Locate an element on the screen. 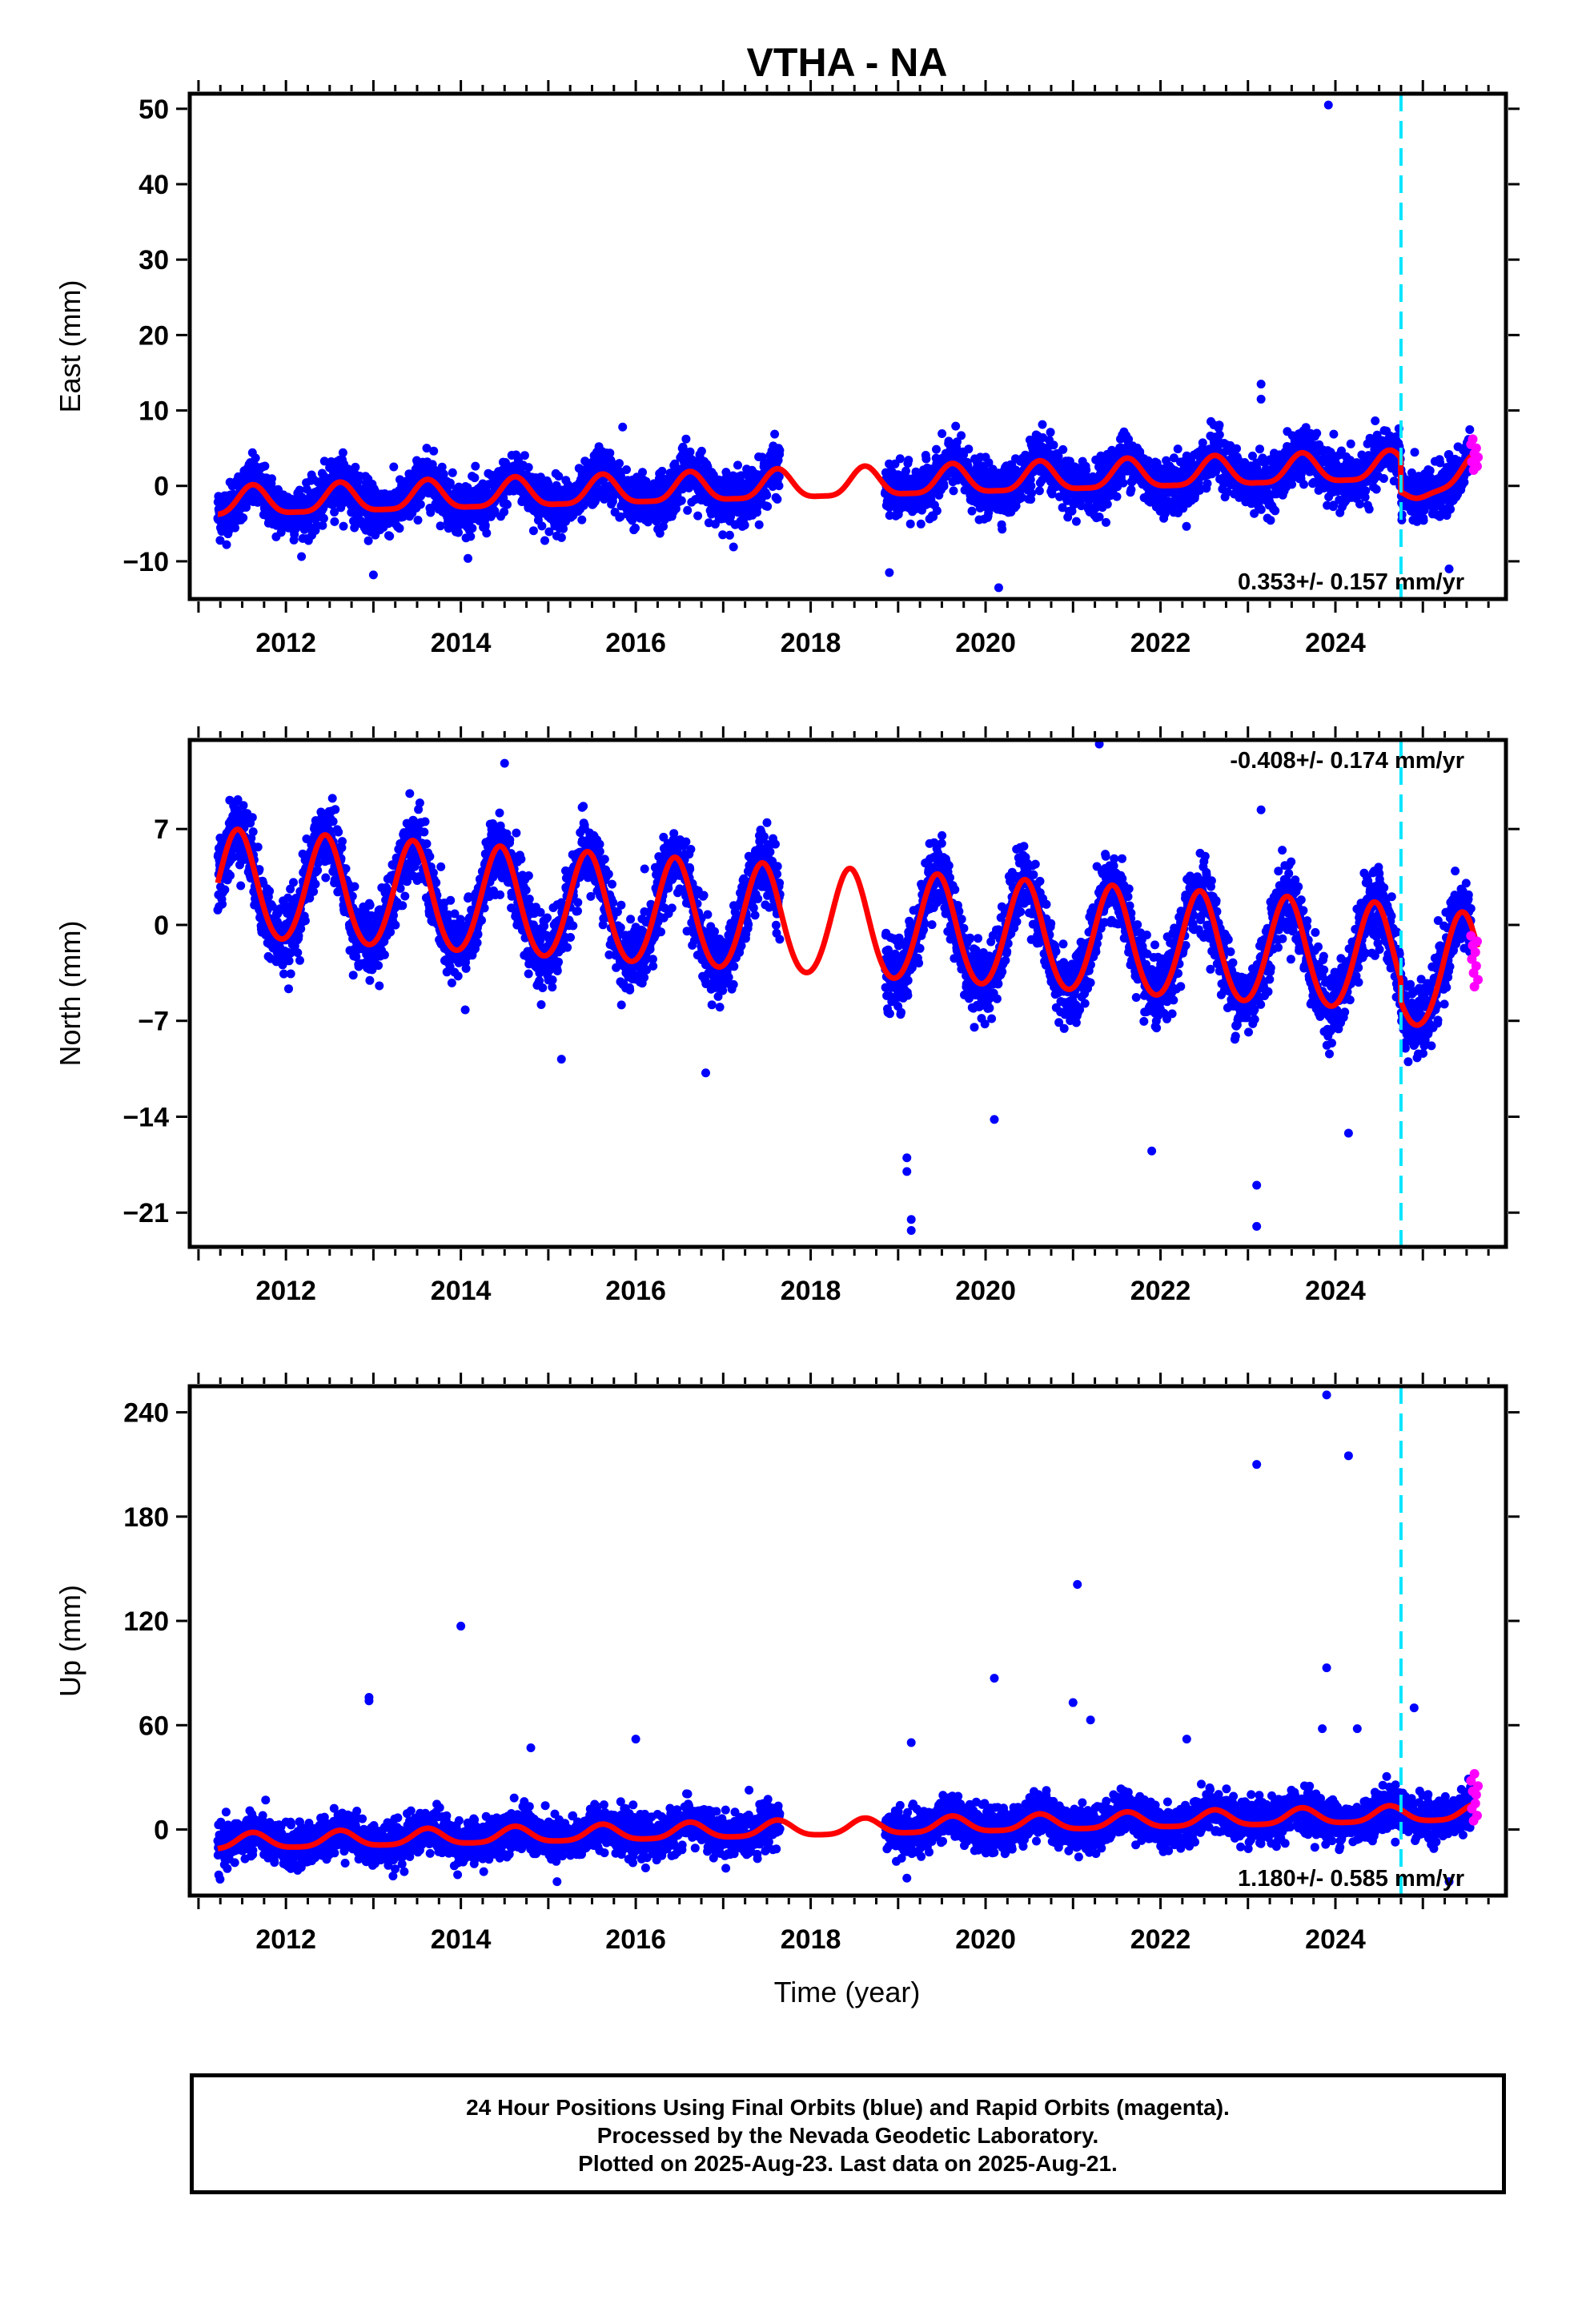 This screenshot has height=2324, width=1582. y-tick-label: 40 is located at coordinates (154, 185).